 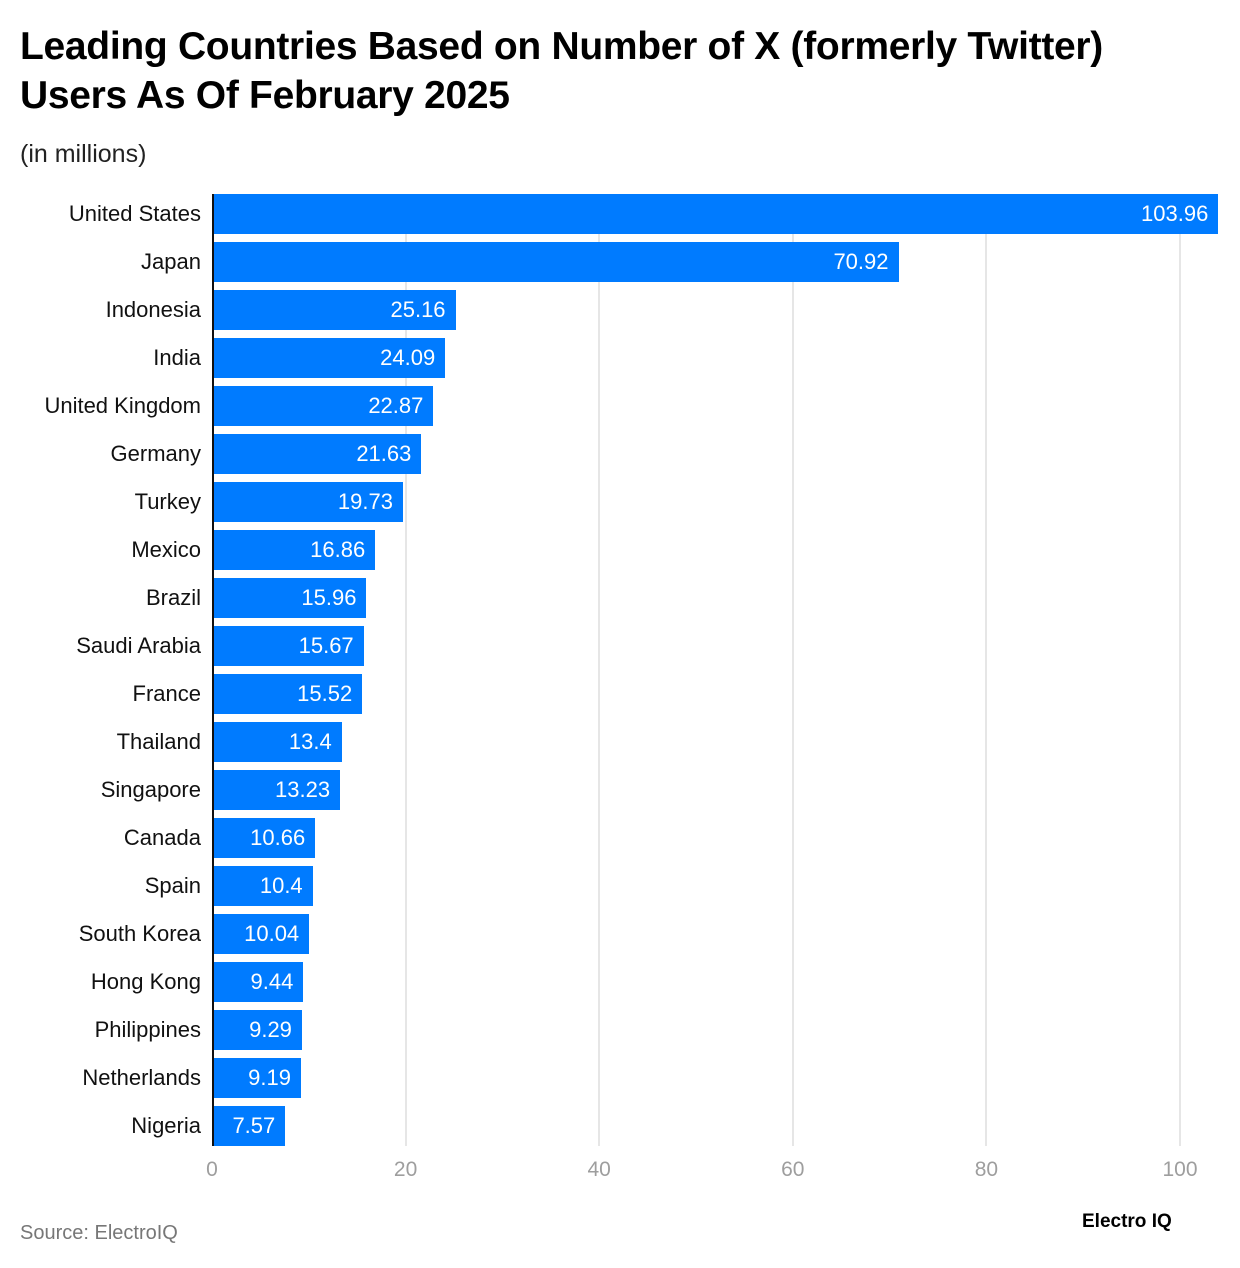 What do you see at coordinates (408, 357) in the screenshot?
I see `bar-value-label: 24.09` at bounding box center [408, 357].